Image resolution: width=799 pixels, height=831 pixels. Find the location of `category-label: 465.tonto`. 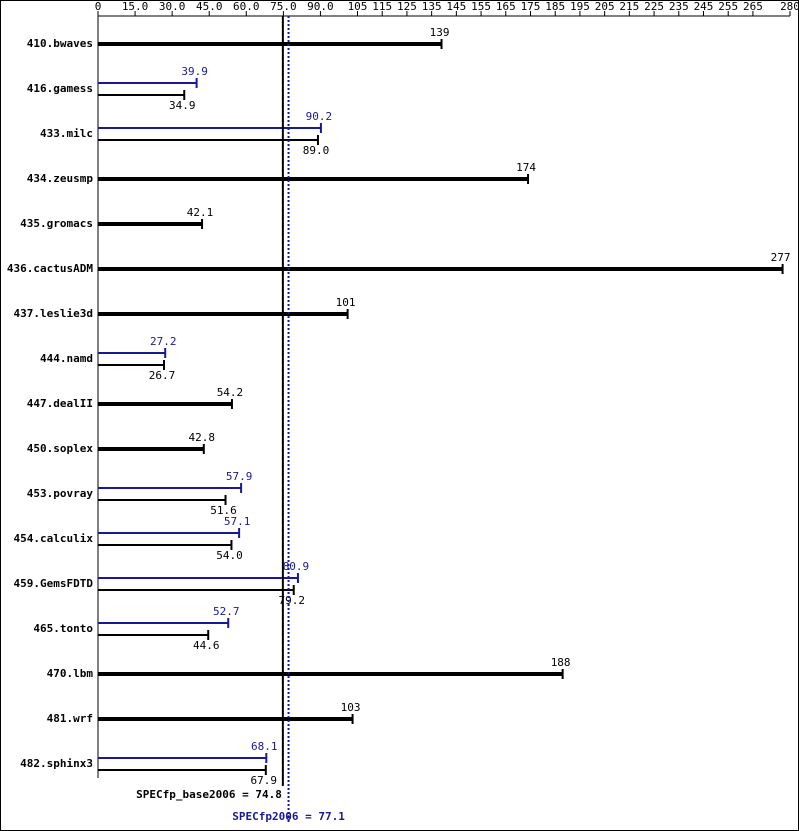

category-label: 465.tonto is located at coordinates (63, 628).